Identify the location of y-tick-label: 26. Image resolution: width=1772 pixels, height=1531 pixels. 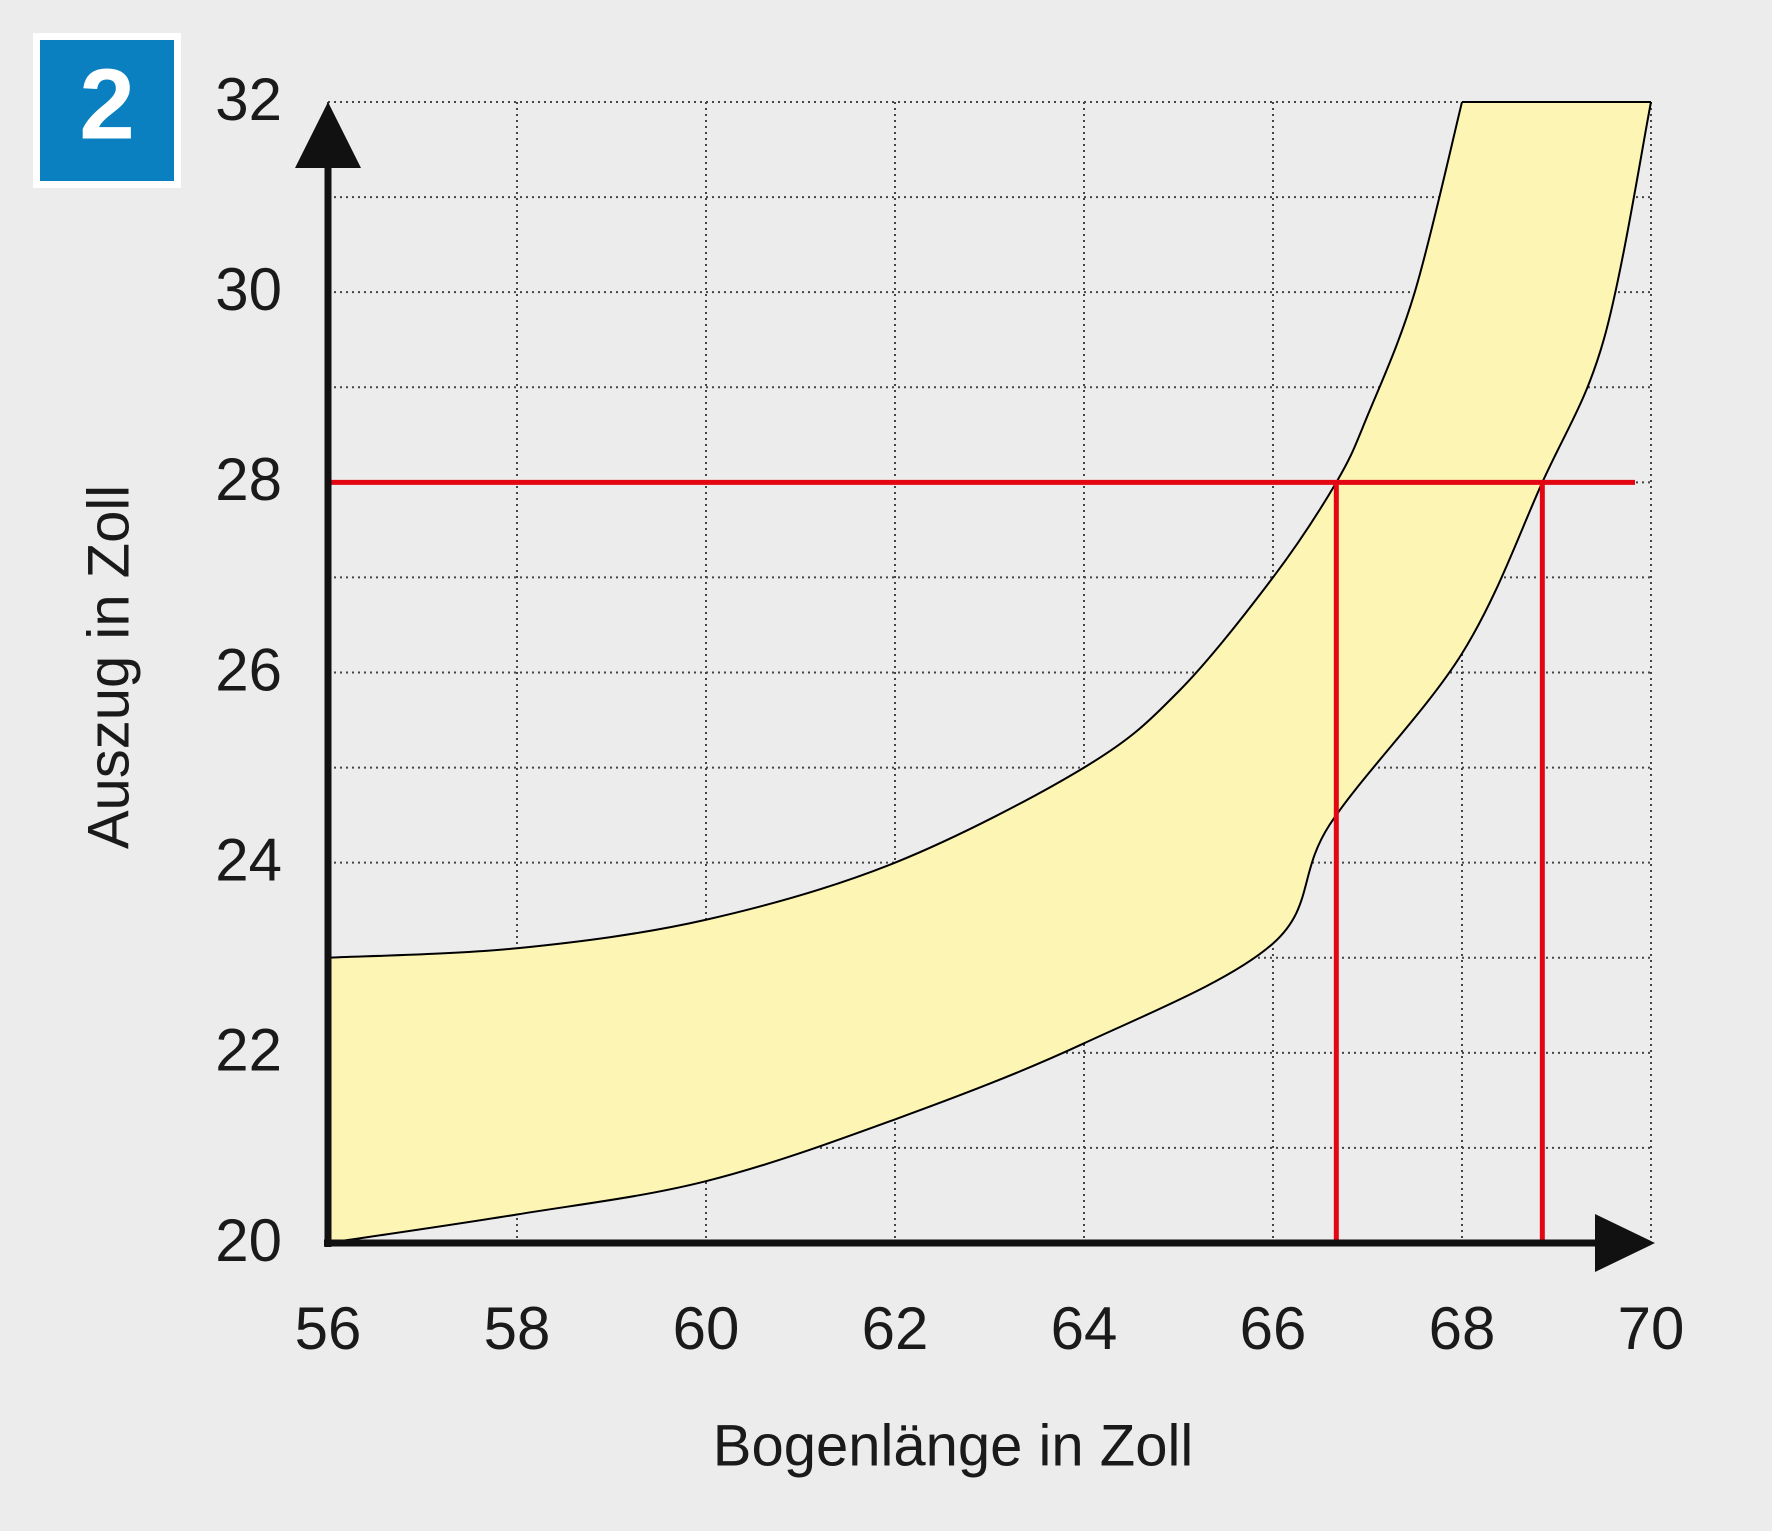
(248, 669).